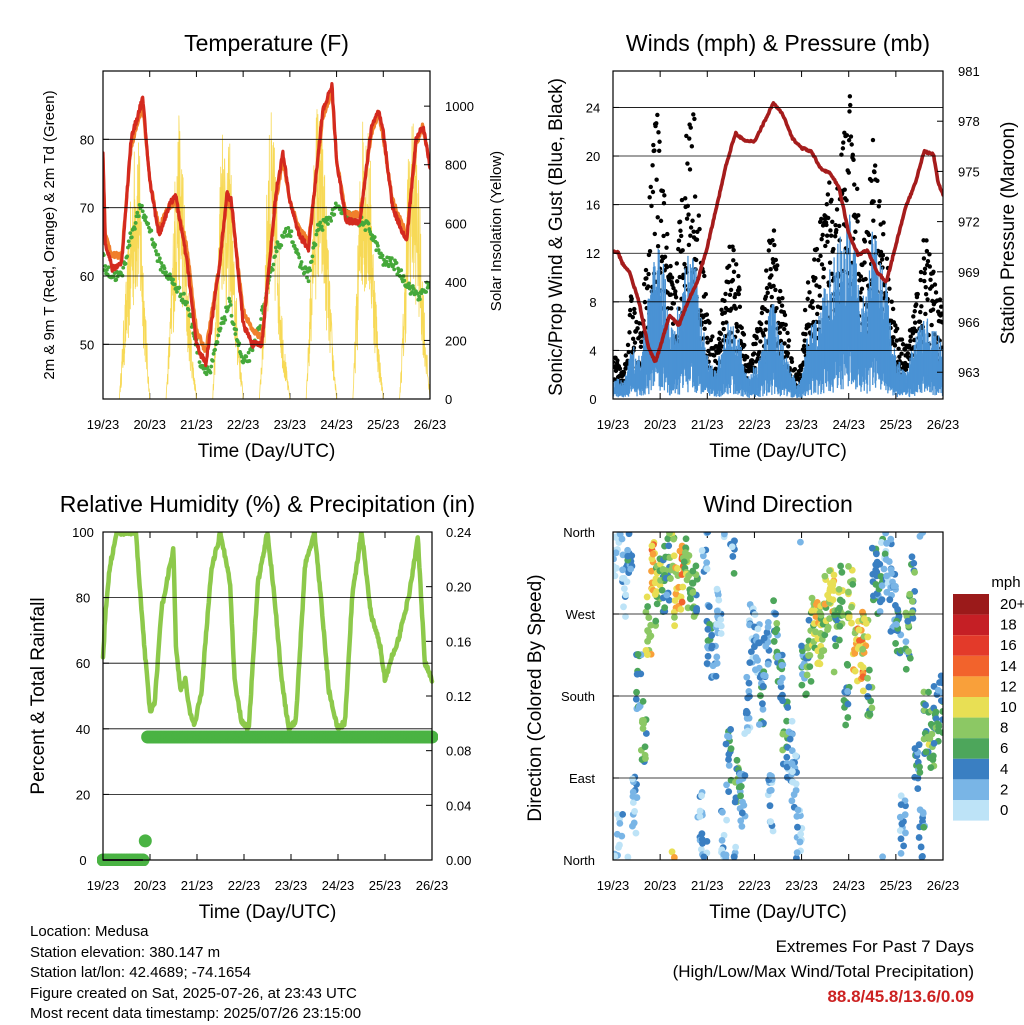 This screenshot has width=1024, height=1025. I want to click on chart3-ytick-label: South, so click(578, 696).